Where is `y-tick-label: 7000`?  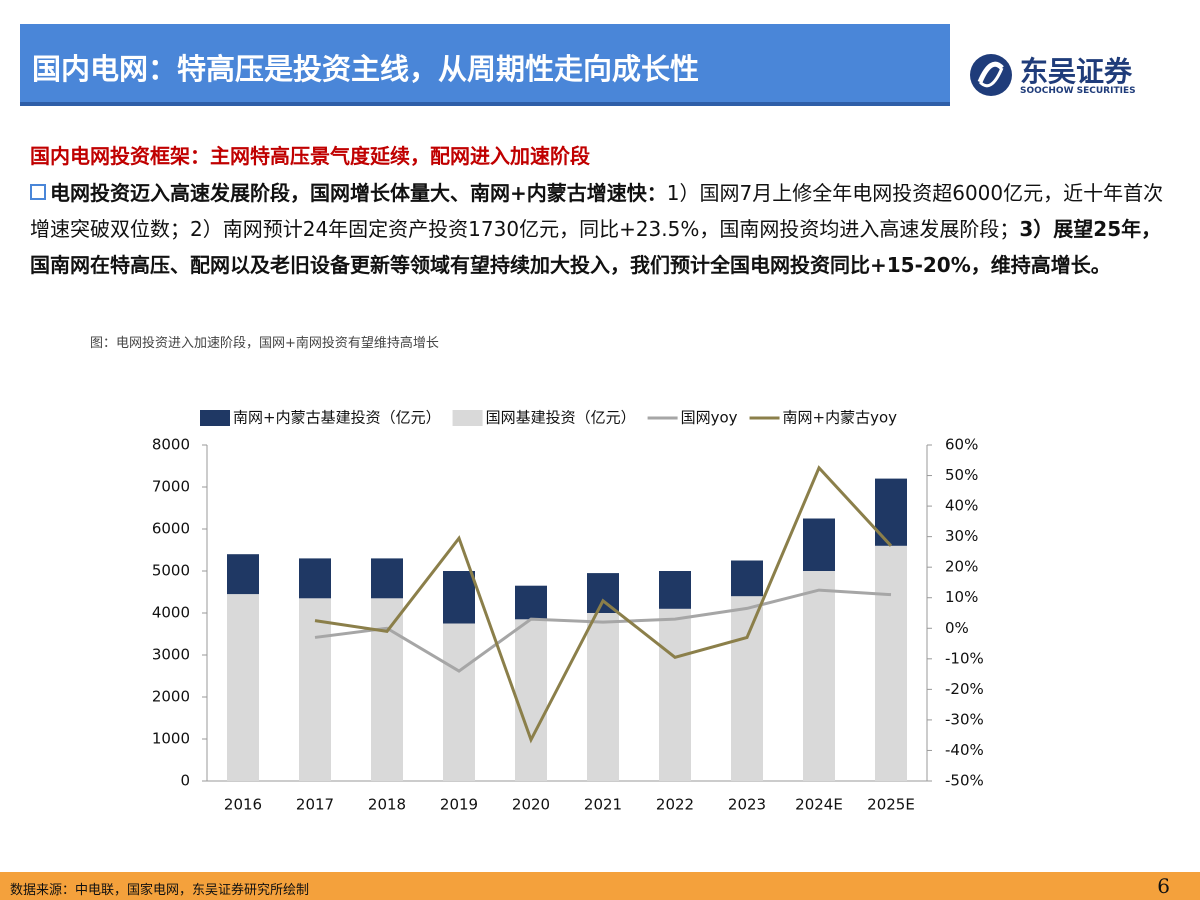 y-tick-label: 7000 is located at coordinates (171, 487).